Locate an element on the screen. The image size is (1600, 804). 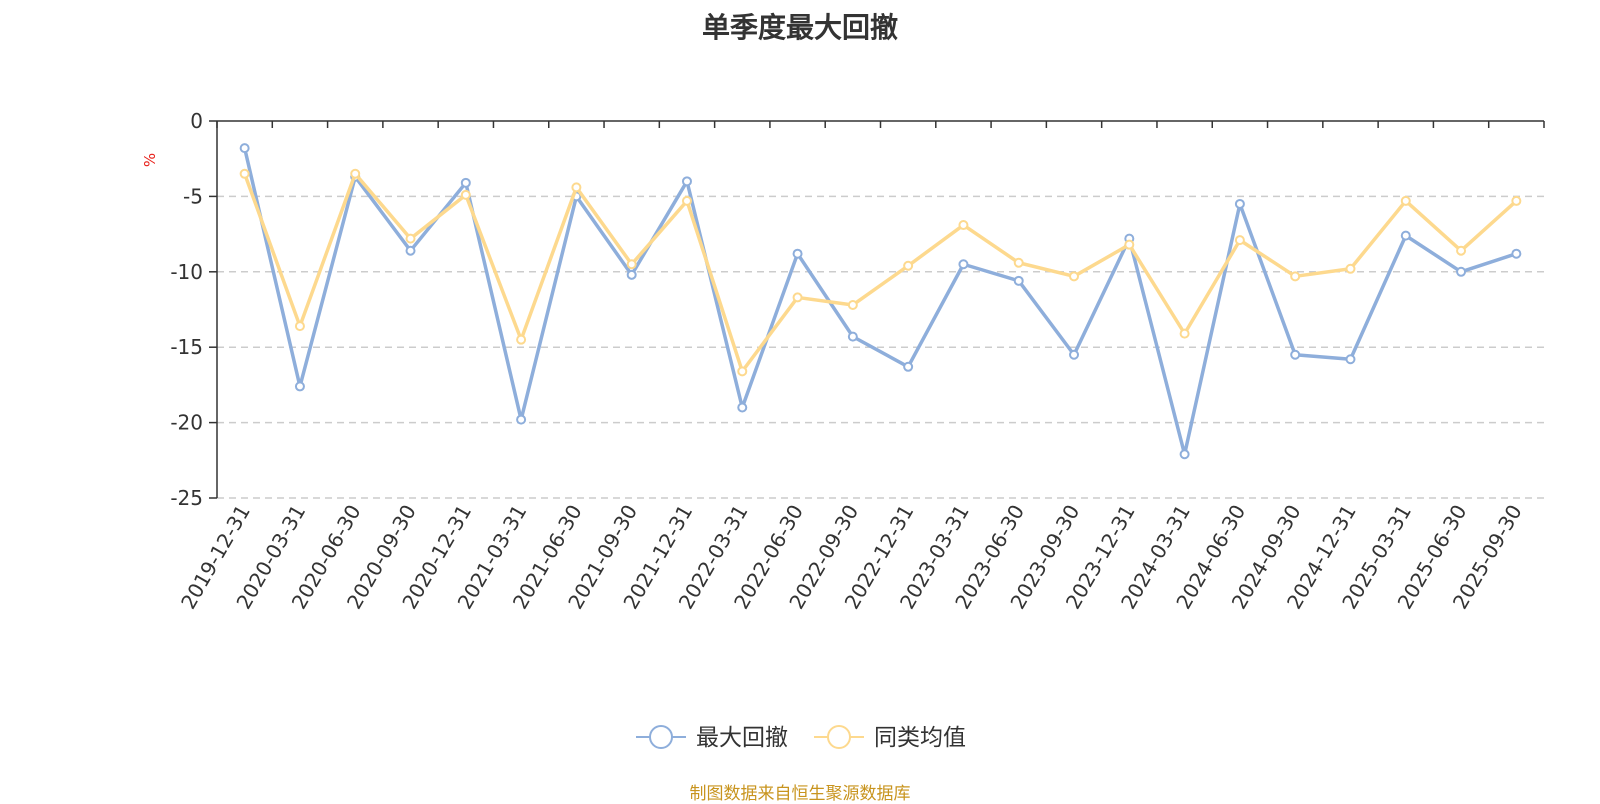
legend-label: 同类均值 is located at coordinates (920, 738).